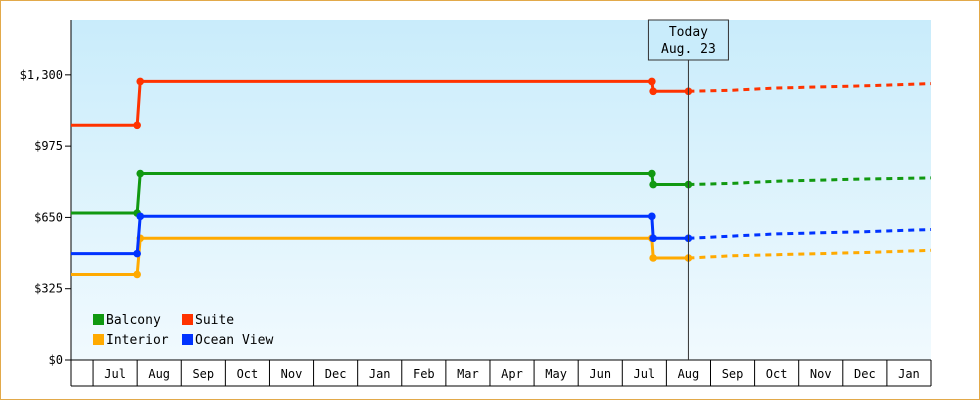  Describe the element at coordinates (810, 87) in the screenshot. I see `forecast-line-suite` at that location.